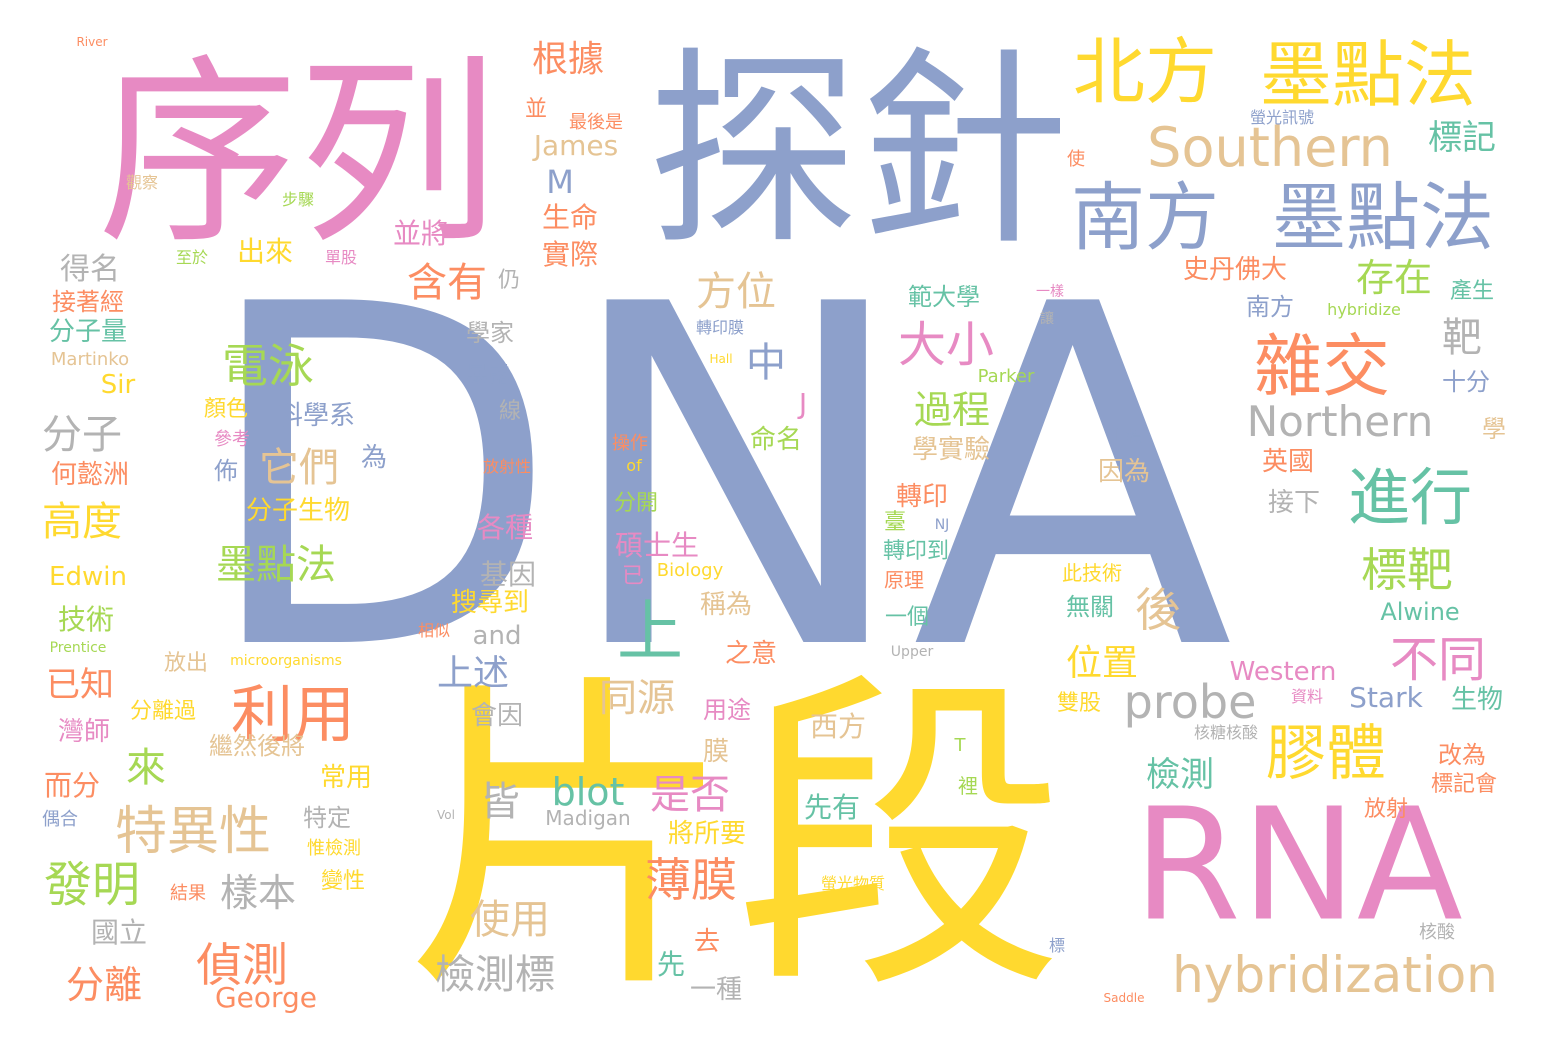 Image resolution: width=1548 pixels, height=1052 pixels. What do you see at coordinates (916, 551) in the screenshot?
I see `word: 轉印到` at bounding box center [916, 551].